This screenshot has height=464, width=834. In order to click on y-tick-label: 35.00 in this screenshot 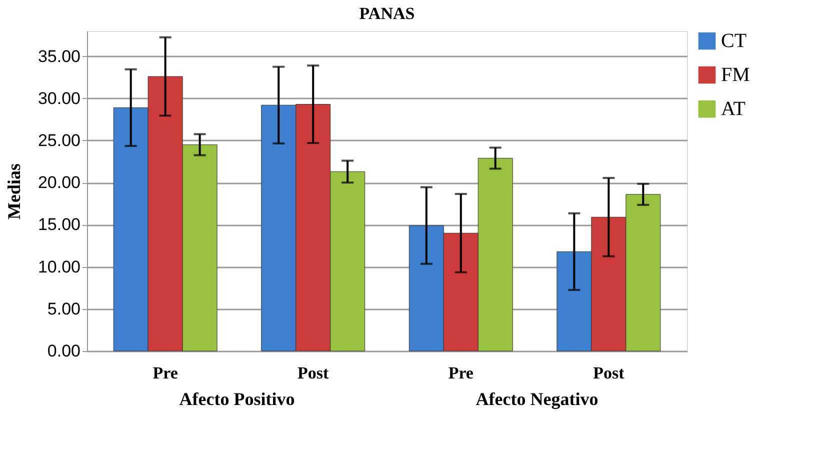, I will do `click(59, 56)`.